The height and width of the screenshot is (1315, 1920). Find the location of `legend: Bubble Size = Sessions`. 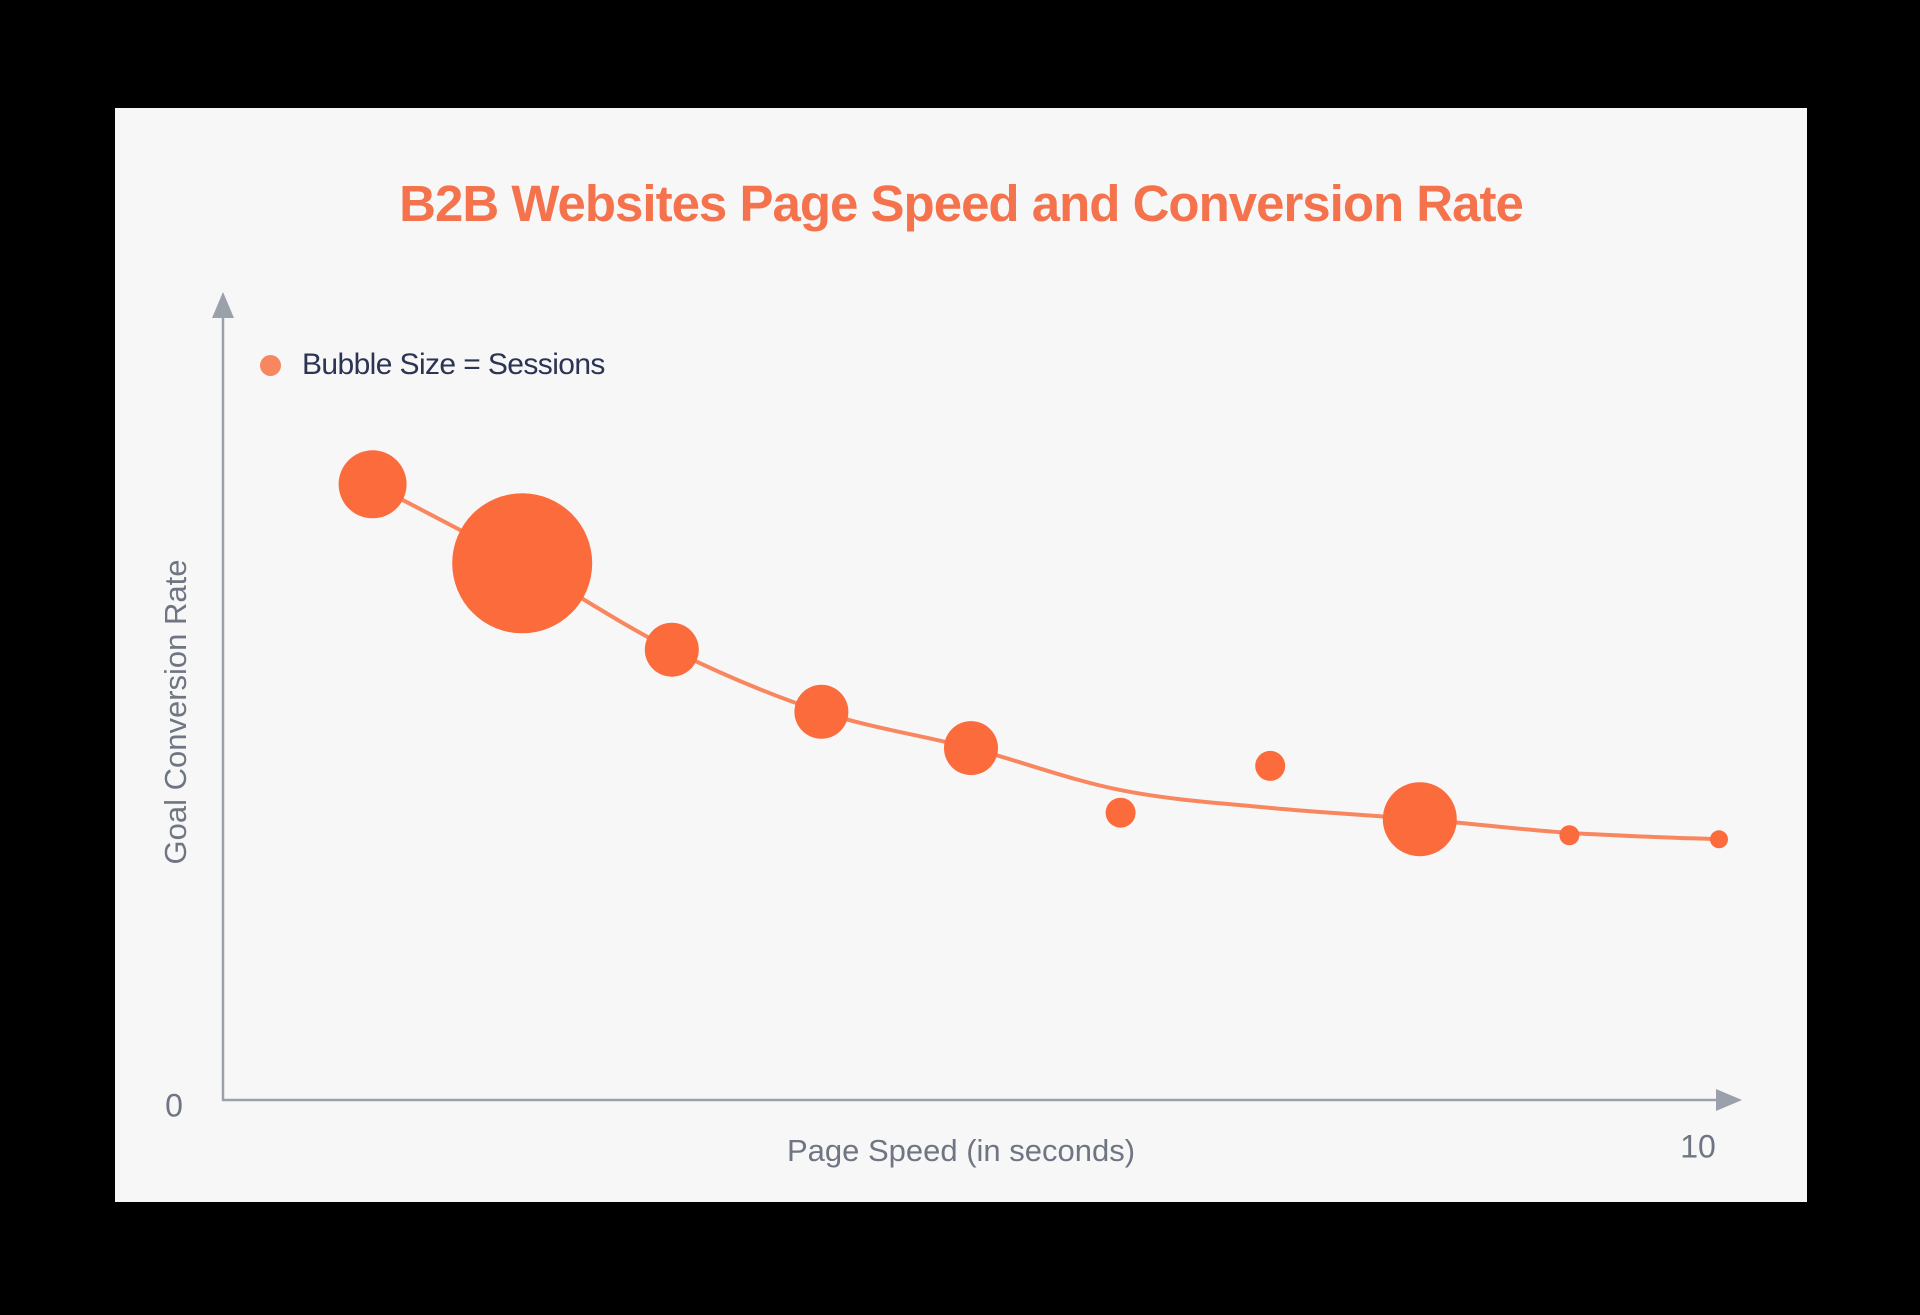

legend: Bubble Size = Sessions is located at coordinates (432, 365).